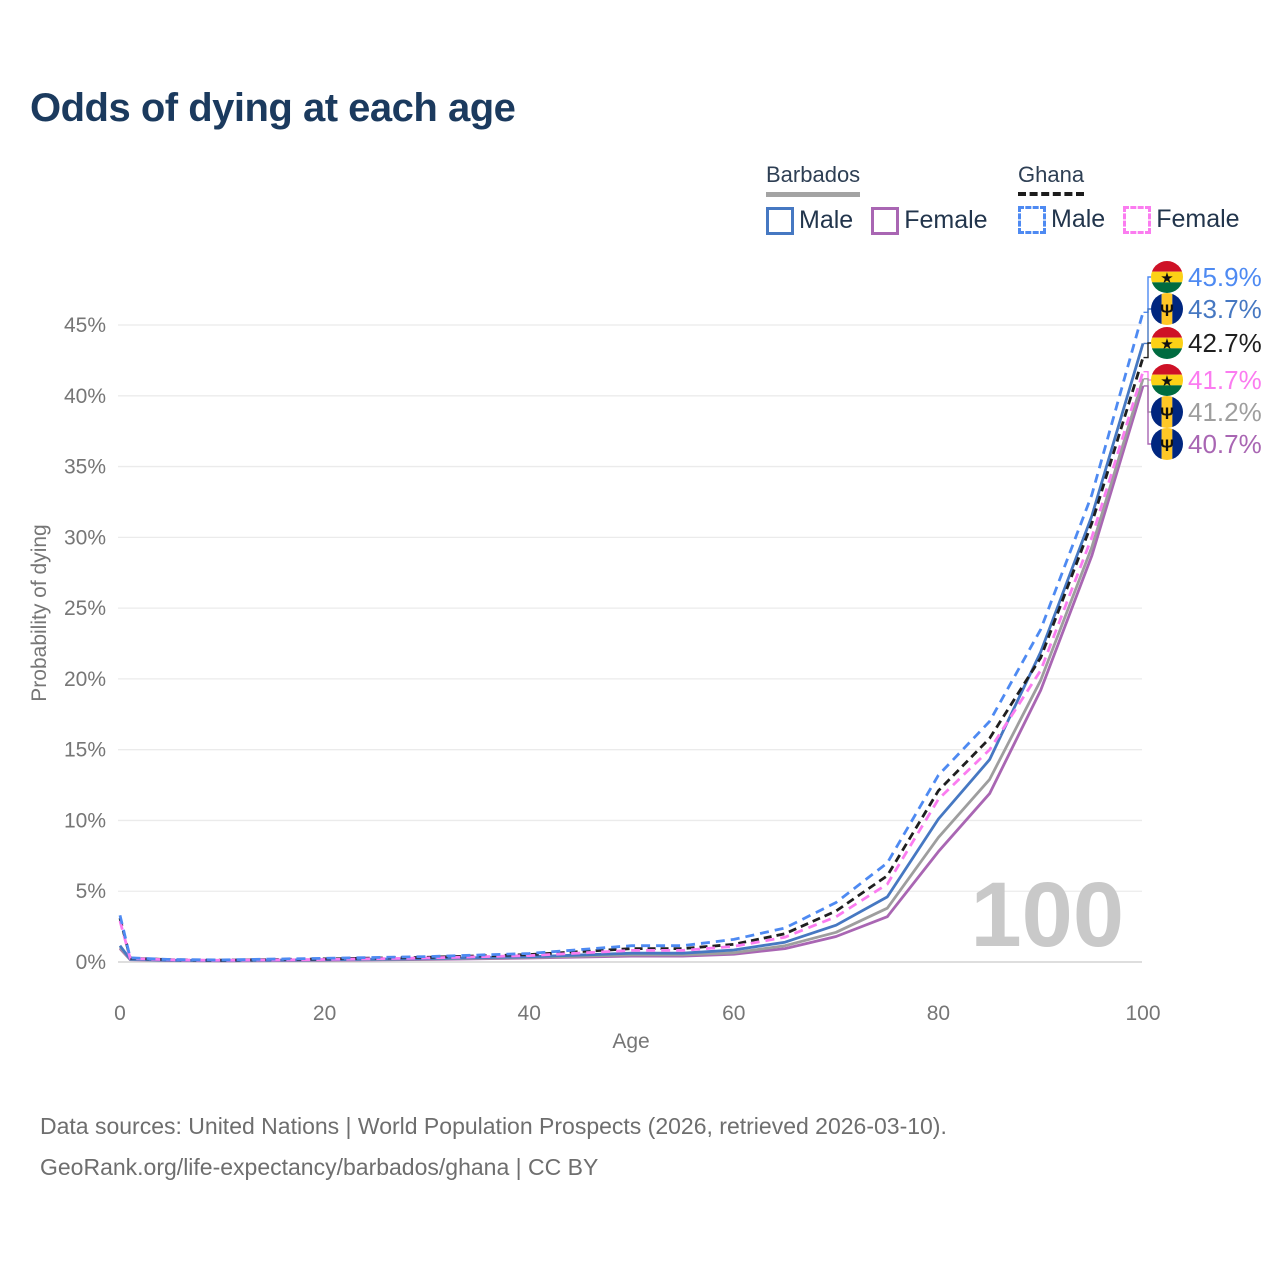 Image resolution: width=1280 pixels, height=1280 pixels. What do you see at coordinates (85, 644) in the screenshot?
I see `y-axis-ticks: 0% 5% 10% 15% 20% 25% 30% 35% 40% 45%` at bounding box center [85, 644].